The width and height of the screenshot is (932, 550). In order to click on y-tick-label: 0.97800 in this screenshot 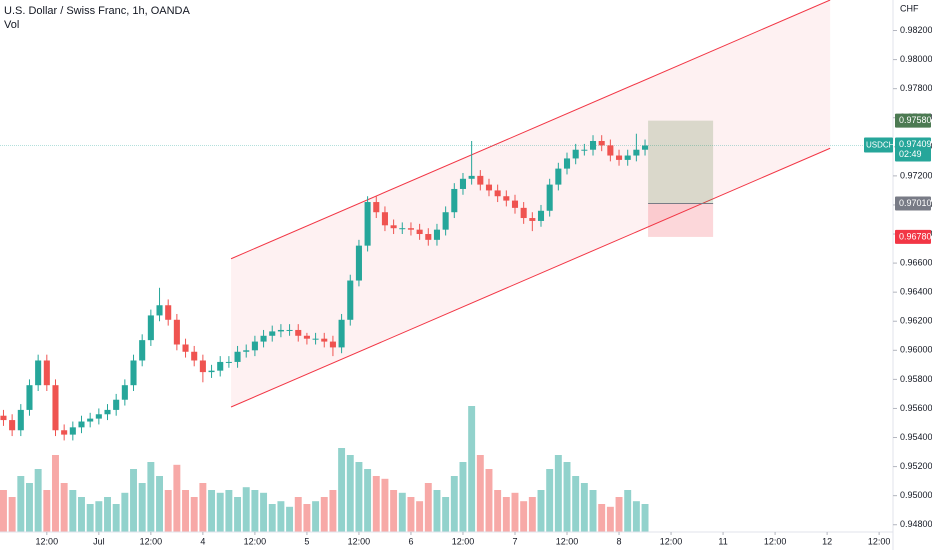, I will do `click(916, 88)`.